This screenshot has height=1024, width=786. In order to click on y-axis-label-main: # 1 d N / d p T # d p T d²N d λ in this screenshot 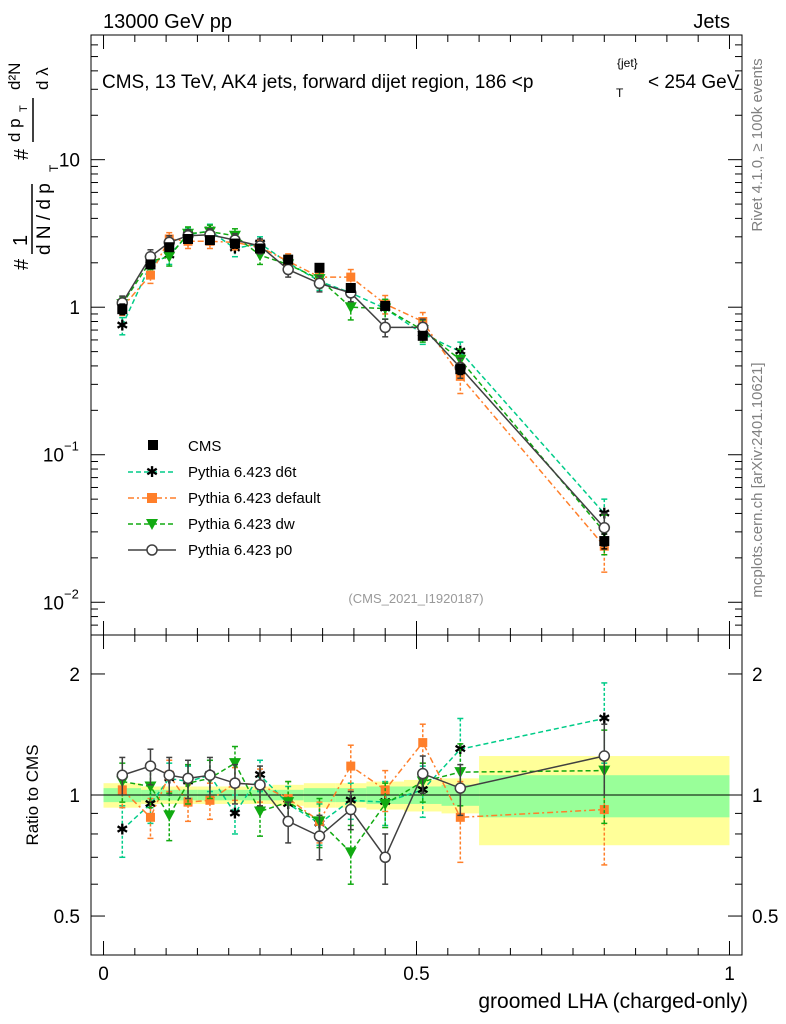, I will do `click(33, 166)`.